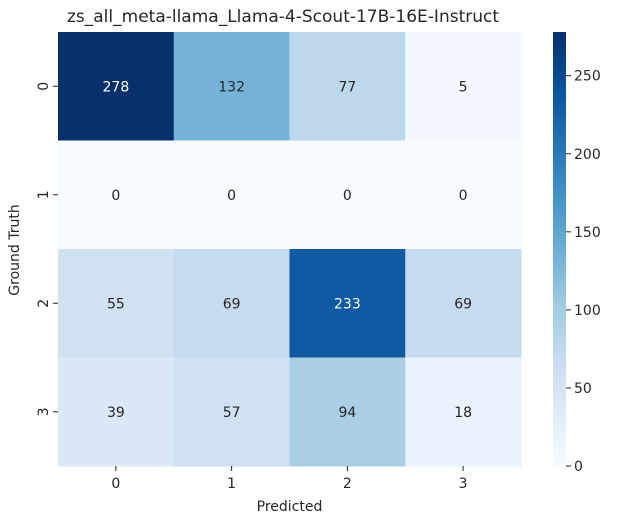 This screenshot has width=622, height=518. I want to click on cell-value-label: 77, so click(347, 87).